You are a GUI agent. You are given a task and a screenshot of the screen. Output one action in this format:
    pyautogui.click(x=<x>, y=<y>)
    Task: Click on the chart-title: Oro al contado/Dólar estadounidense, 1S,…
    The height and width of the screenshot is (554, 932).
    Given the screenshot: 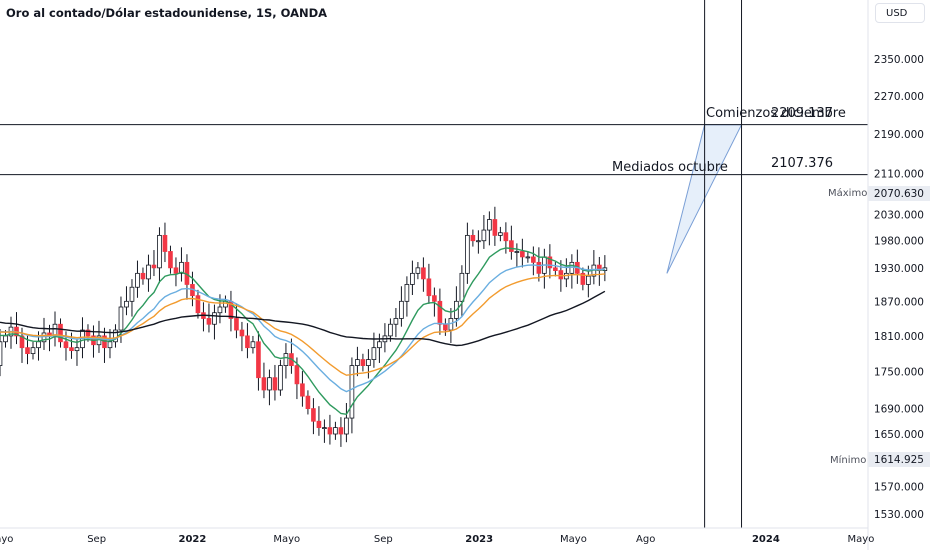 What is the action you would take?
    pyautogui.click(x=166, y=13)
    